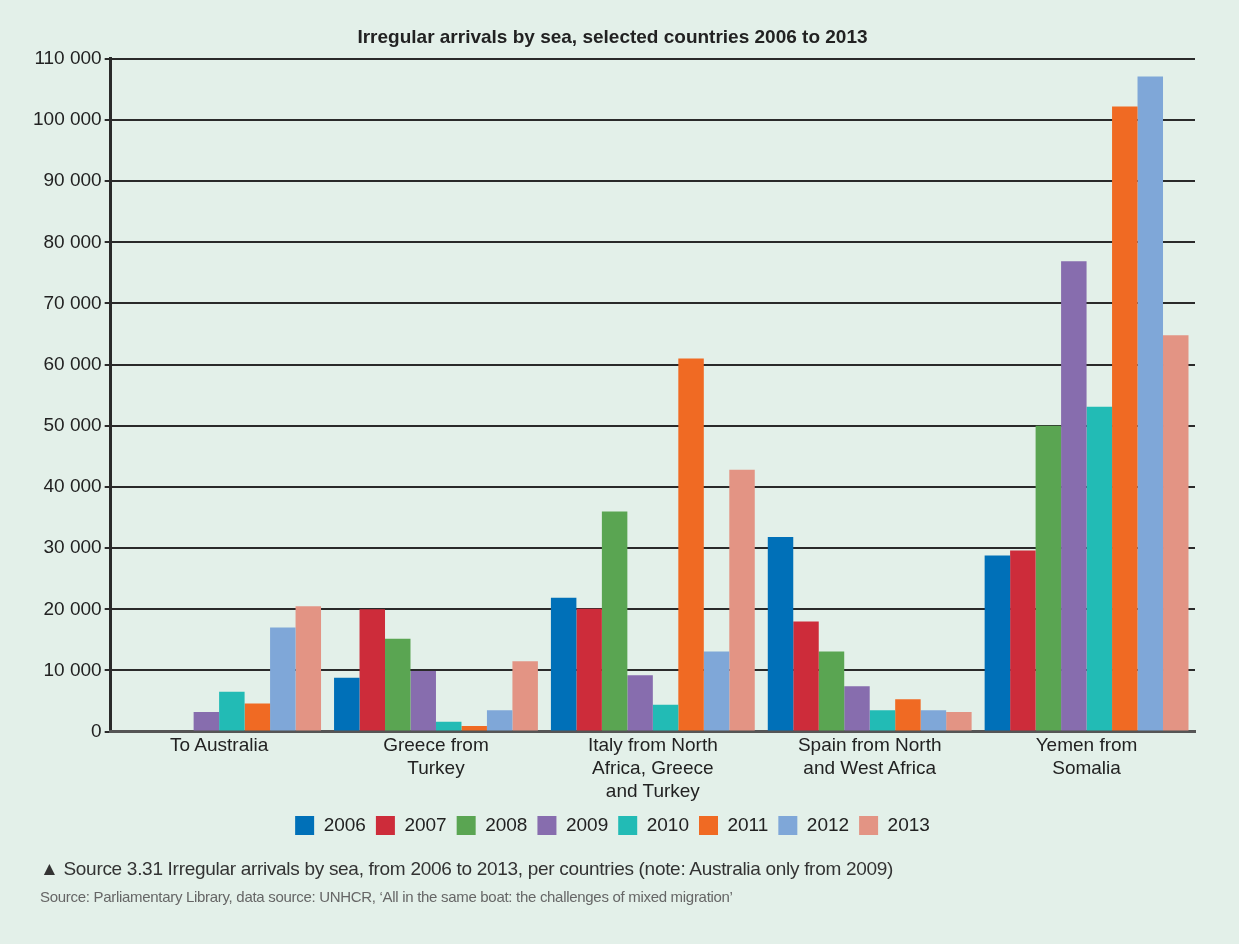  I want to click on y-tick-label: 20 000, so click(72, 608).